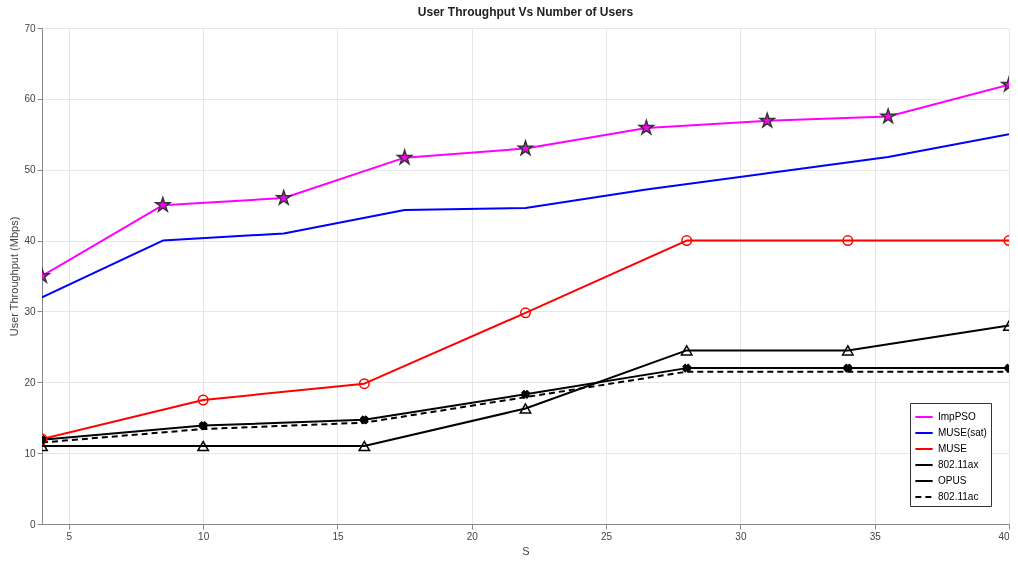 The height and width of the screenshot is (562, 1018). Describe the element at coordinates (962, 432) in the screenshot. I see `legend-label: MUSE(sat)` at that location.